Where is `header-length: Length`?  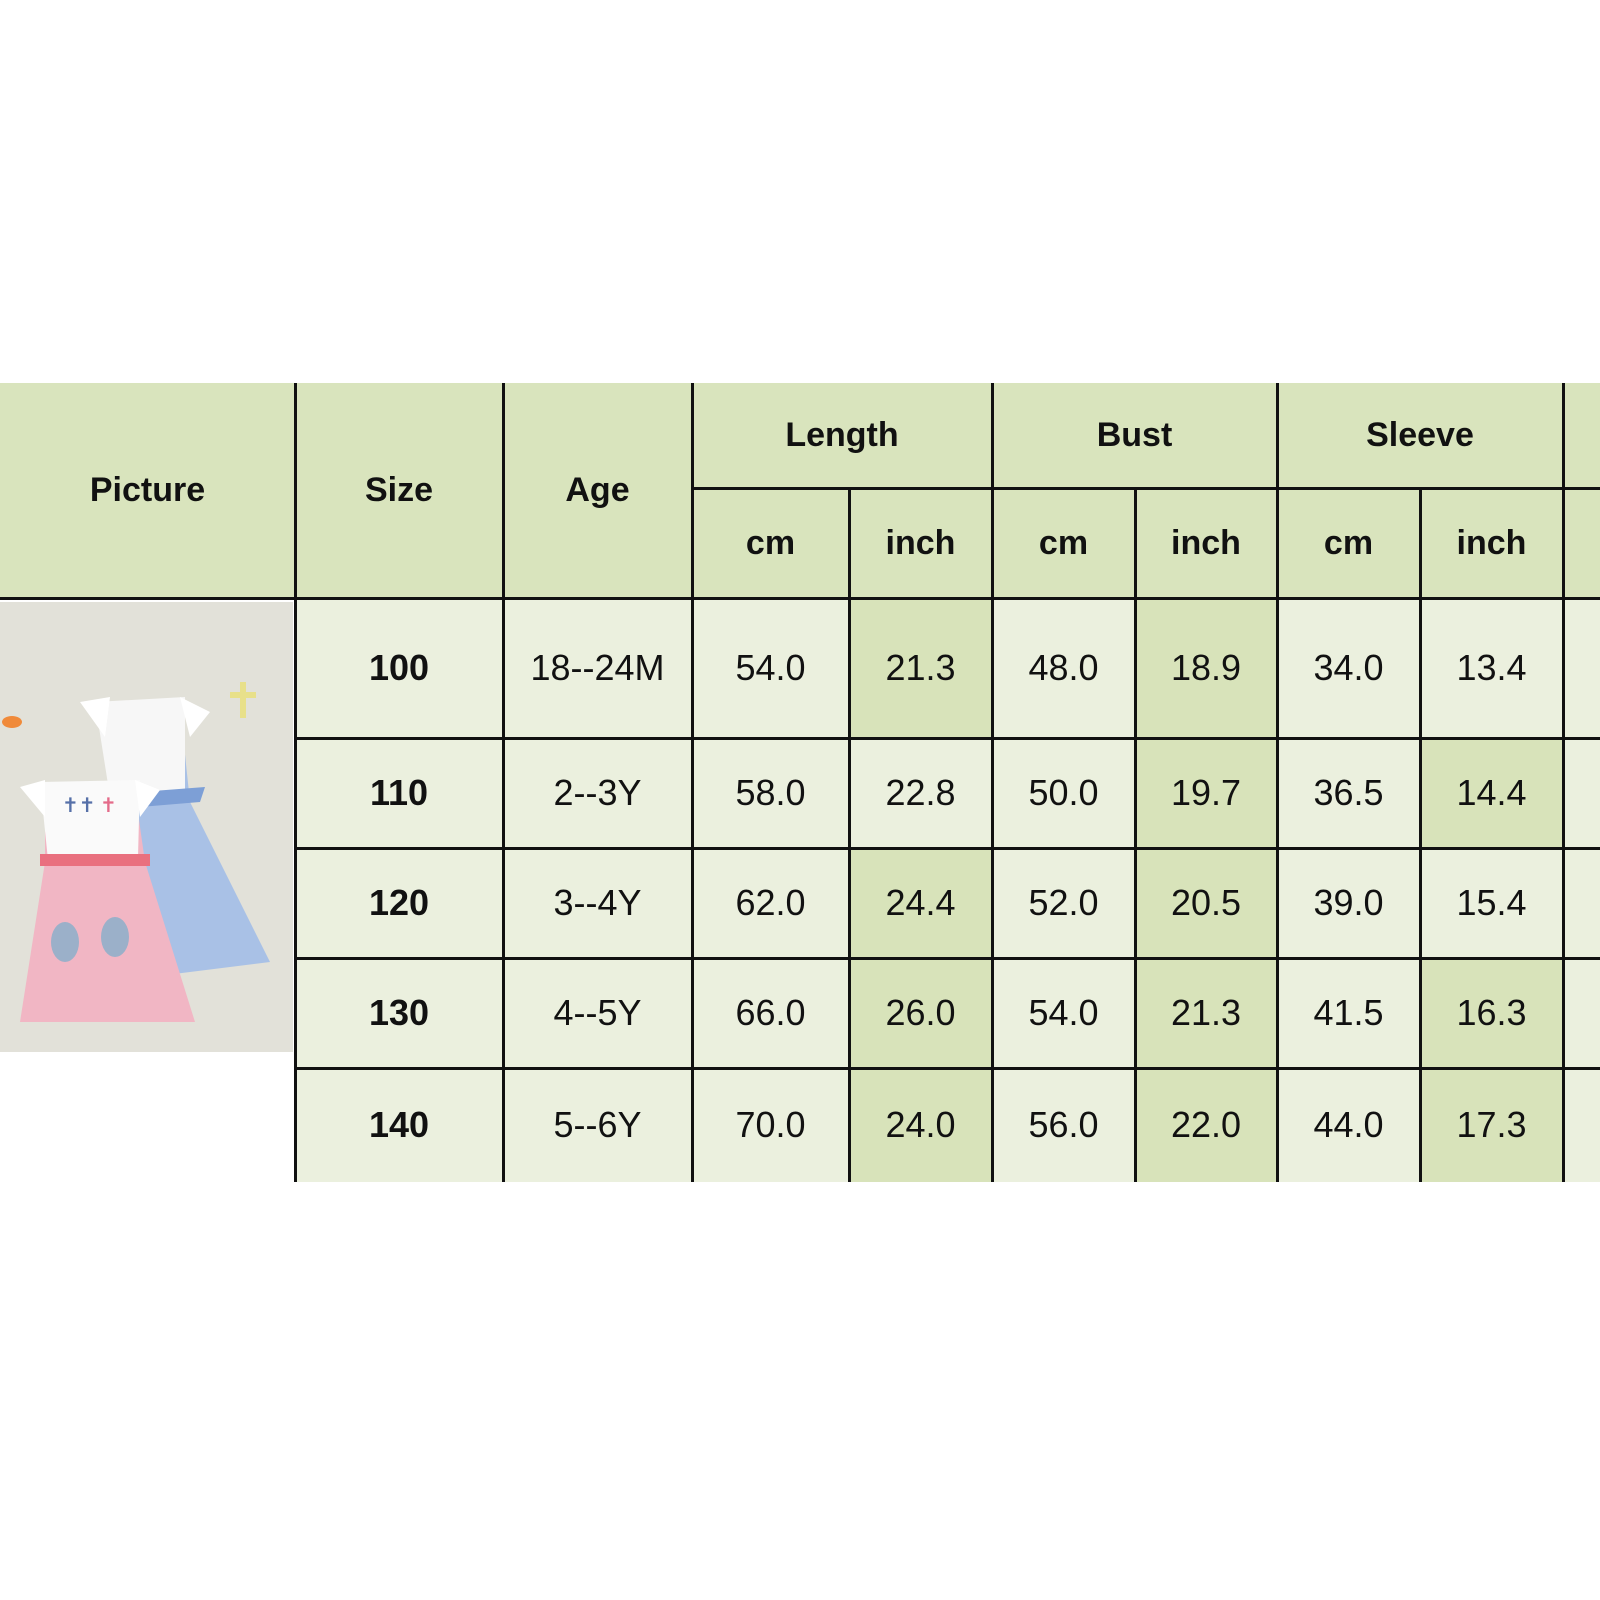 header-length: Length is located at coordinates (842, 435).